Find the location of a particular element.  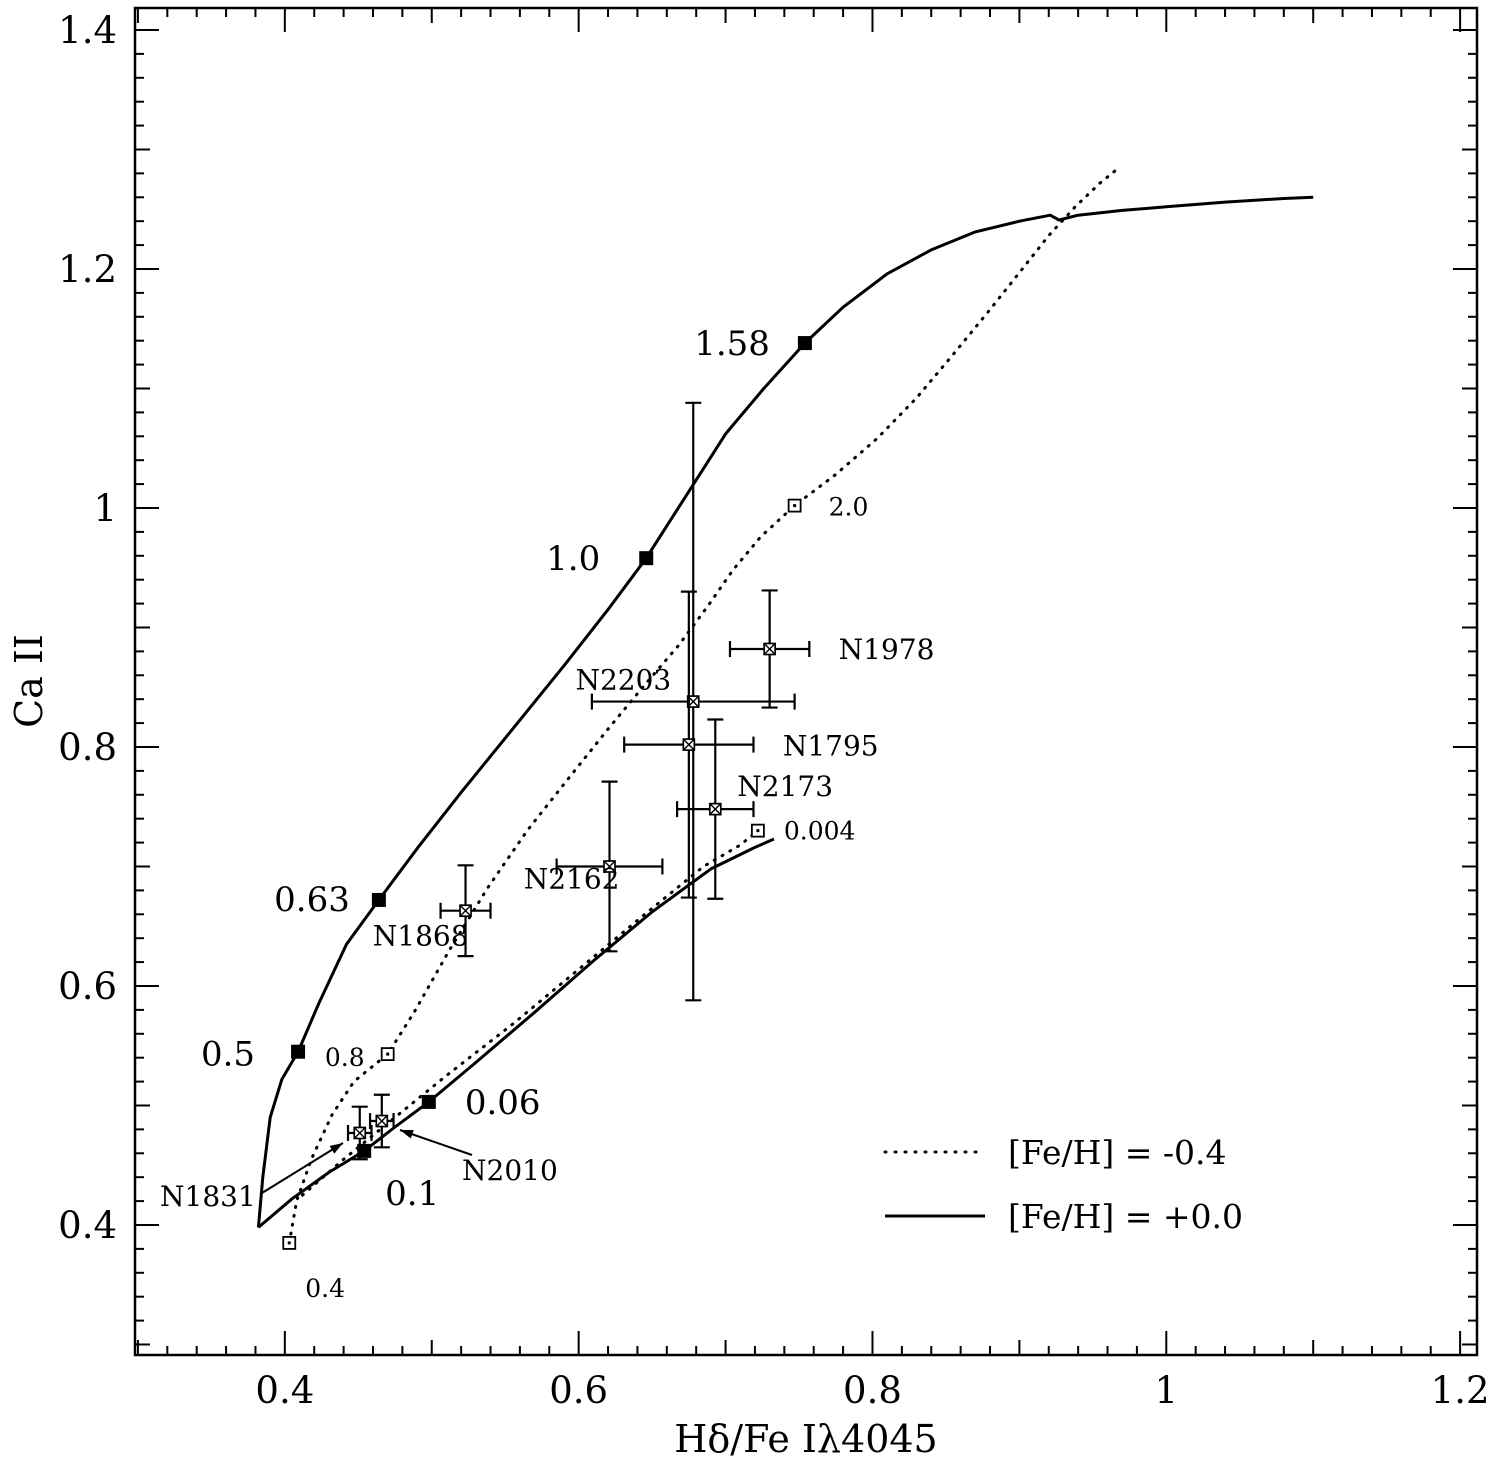

age-label: 0.06 is located at coordinates (503, 1103).